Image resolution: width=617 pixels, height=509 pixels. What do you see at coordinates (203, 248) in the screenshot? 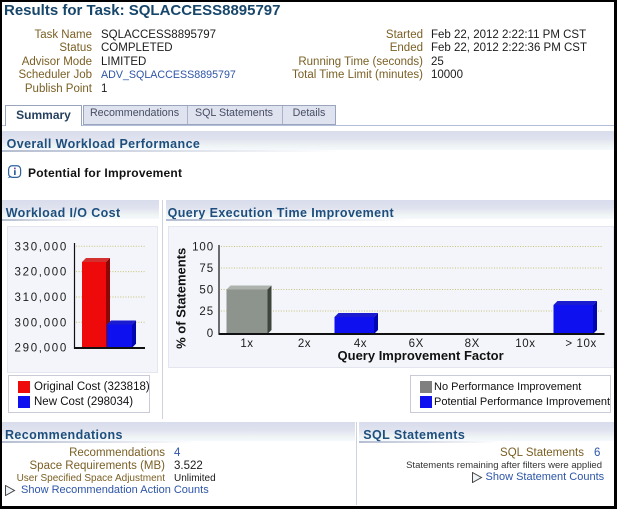
I see `svg-text: 100` at bounding box center [203, 248].